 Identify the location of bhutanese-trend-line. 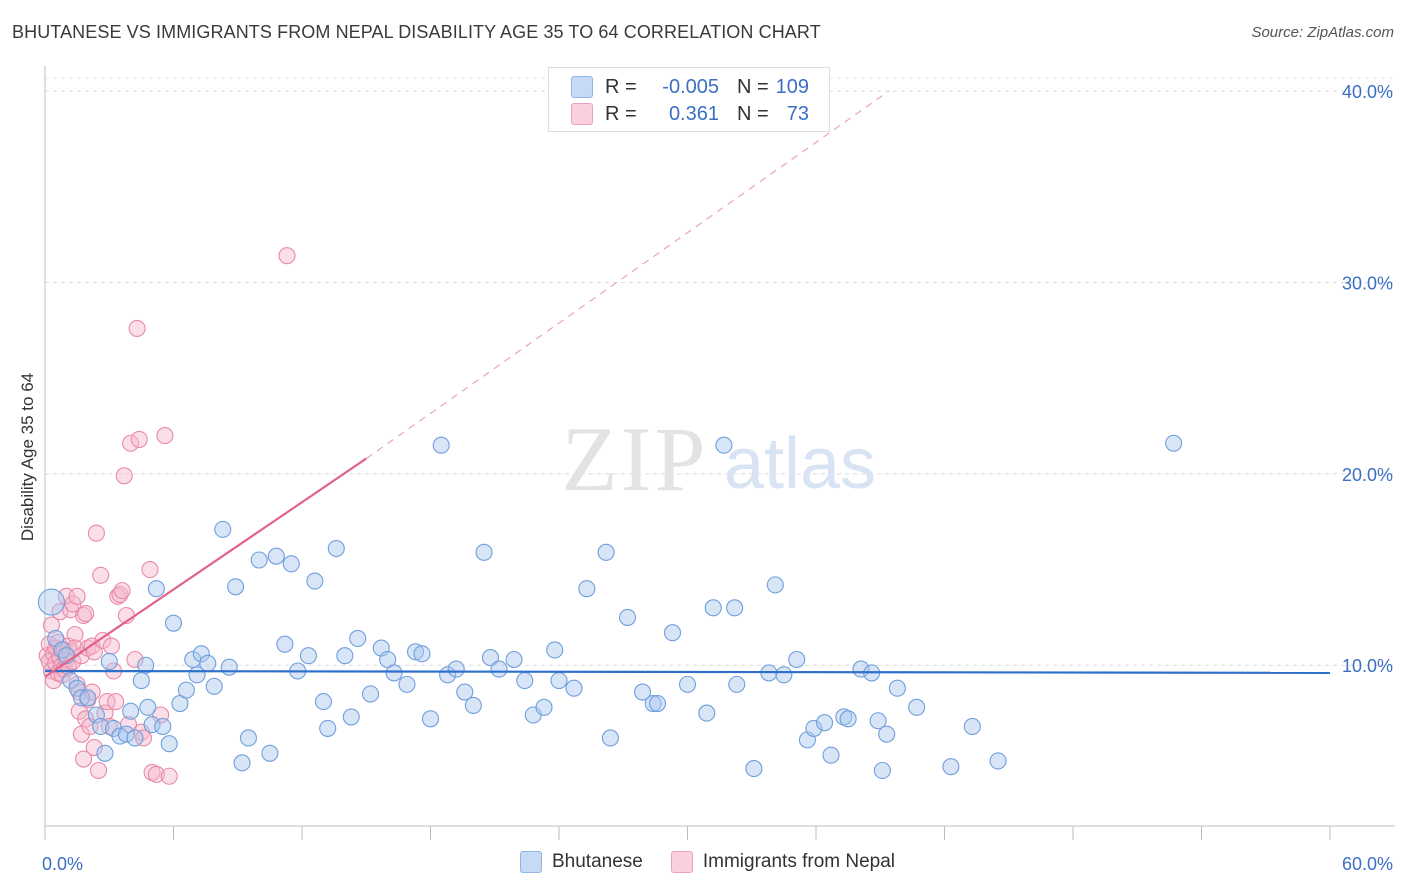
(687, 672).